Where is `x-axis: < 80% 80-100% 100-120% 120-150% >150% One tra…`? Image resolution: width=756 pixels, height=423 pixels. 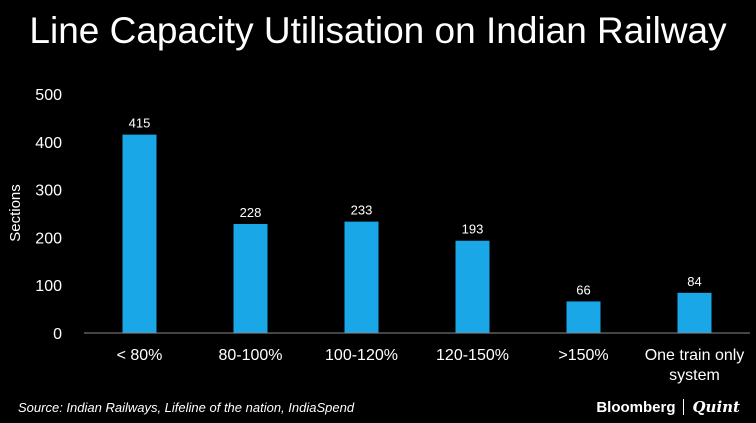
x-axis: < 80% 80-100% 100-120% 120-150% >150% One tra… is located at coordinates (417, 358).